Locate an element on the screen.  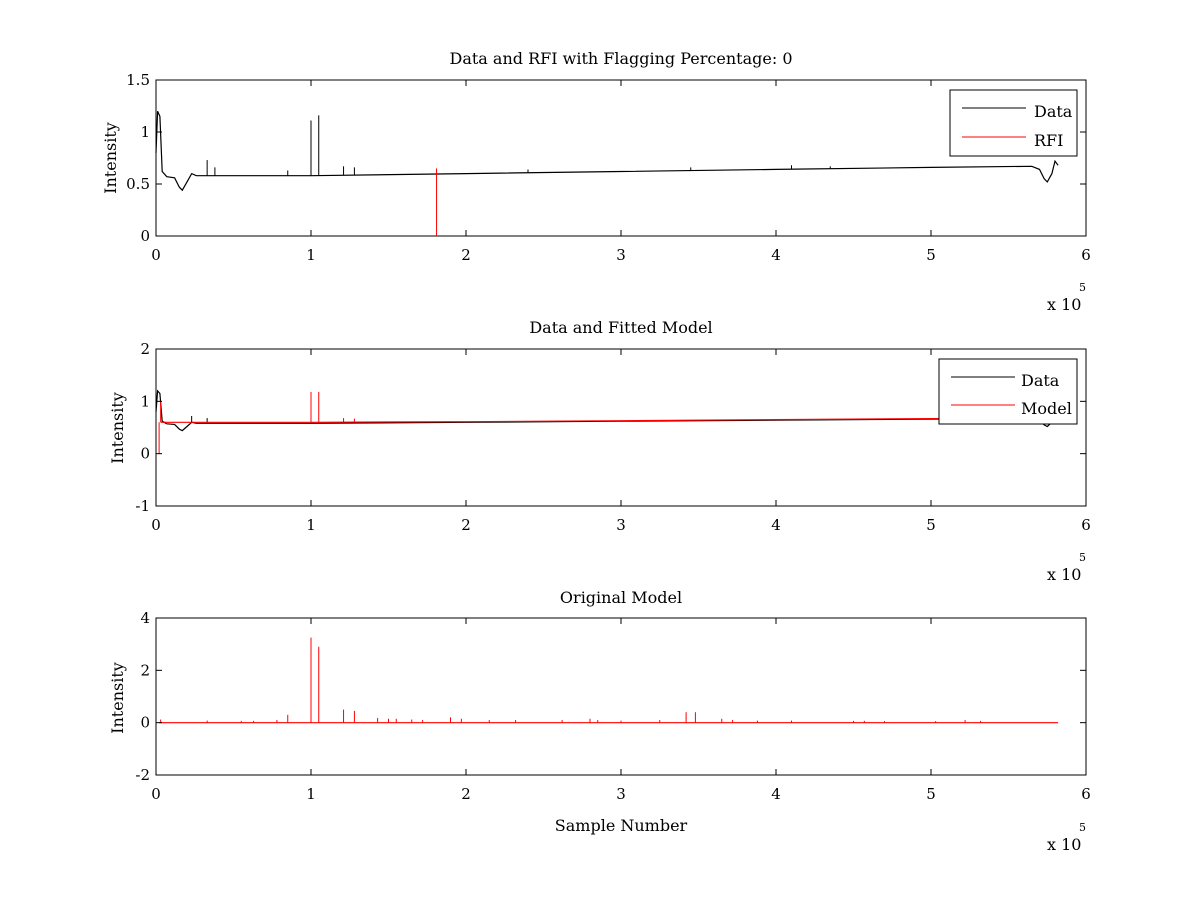
subplot-2-series-data-line is located at coordinates (607, 410).